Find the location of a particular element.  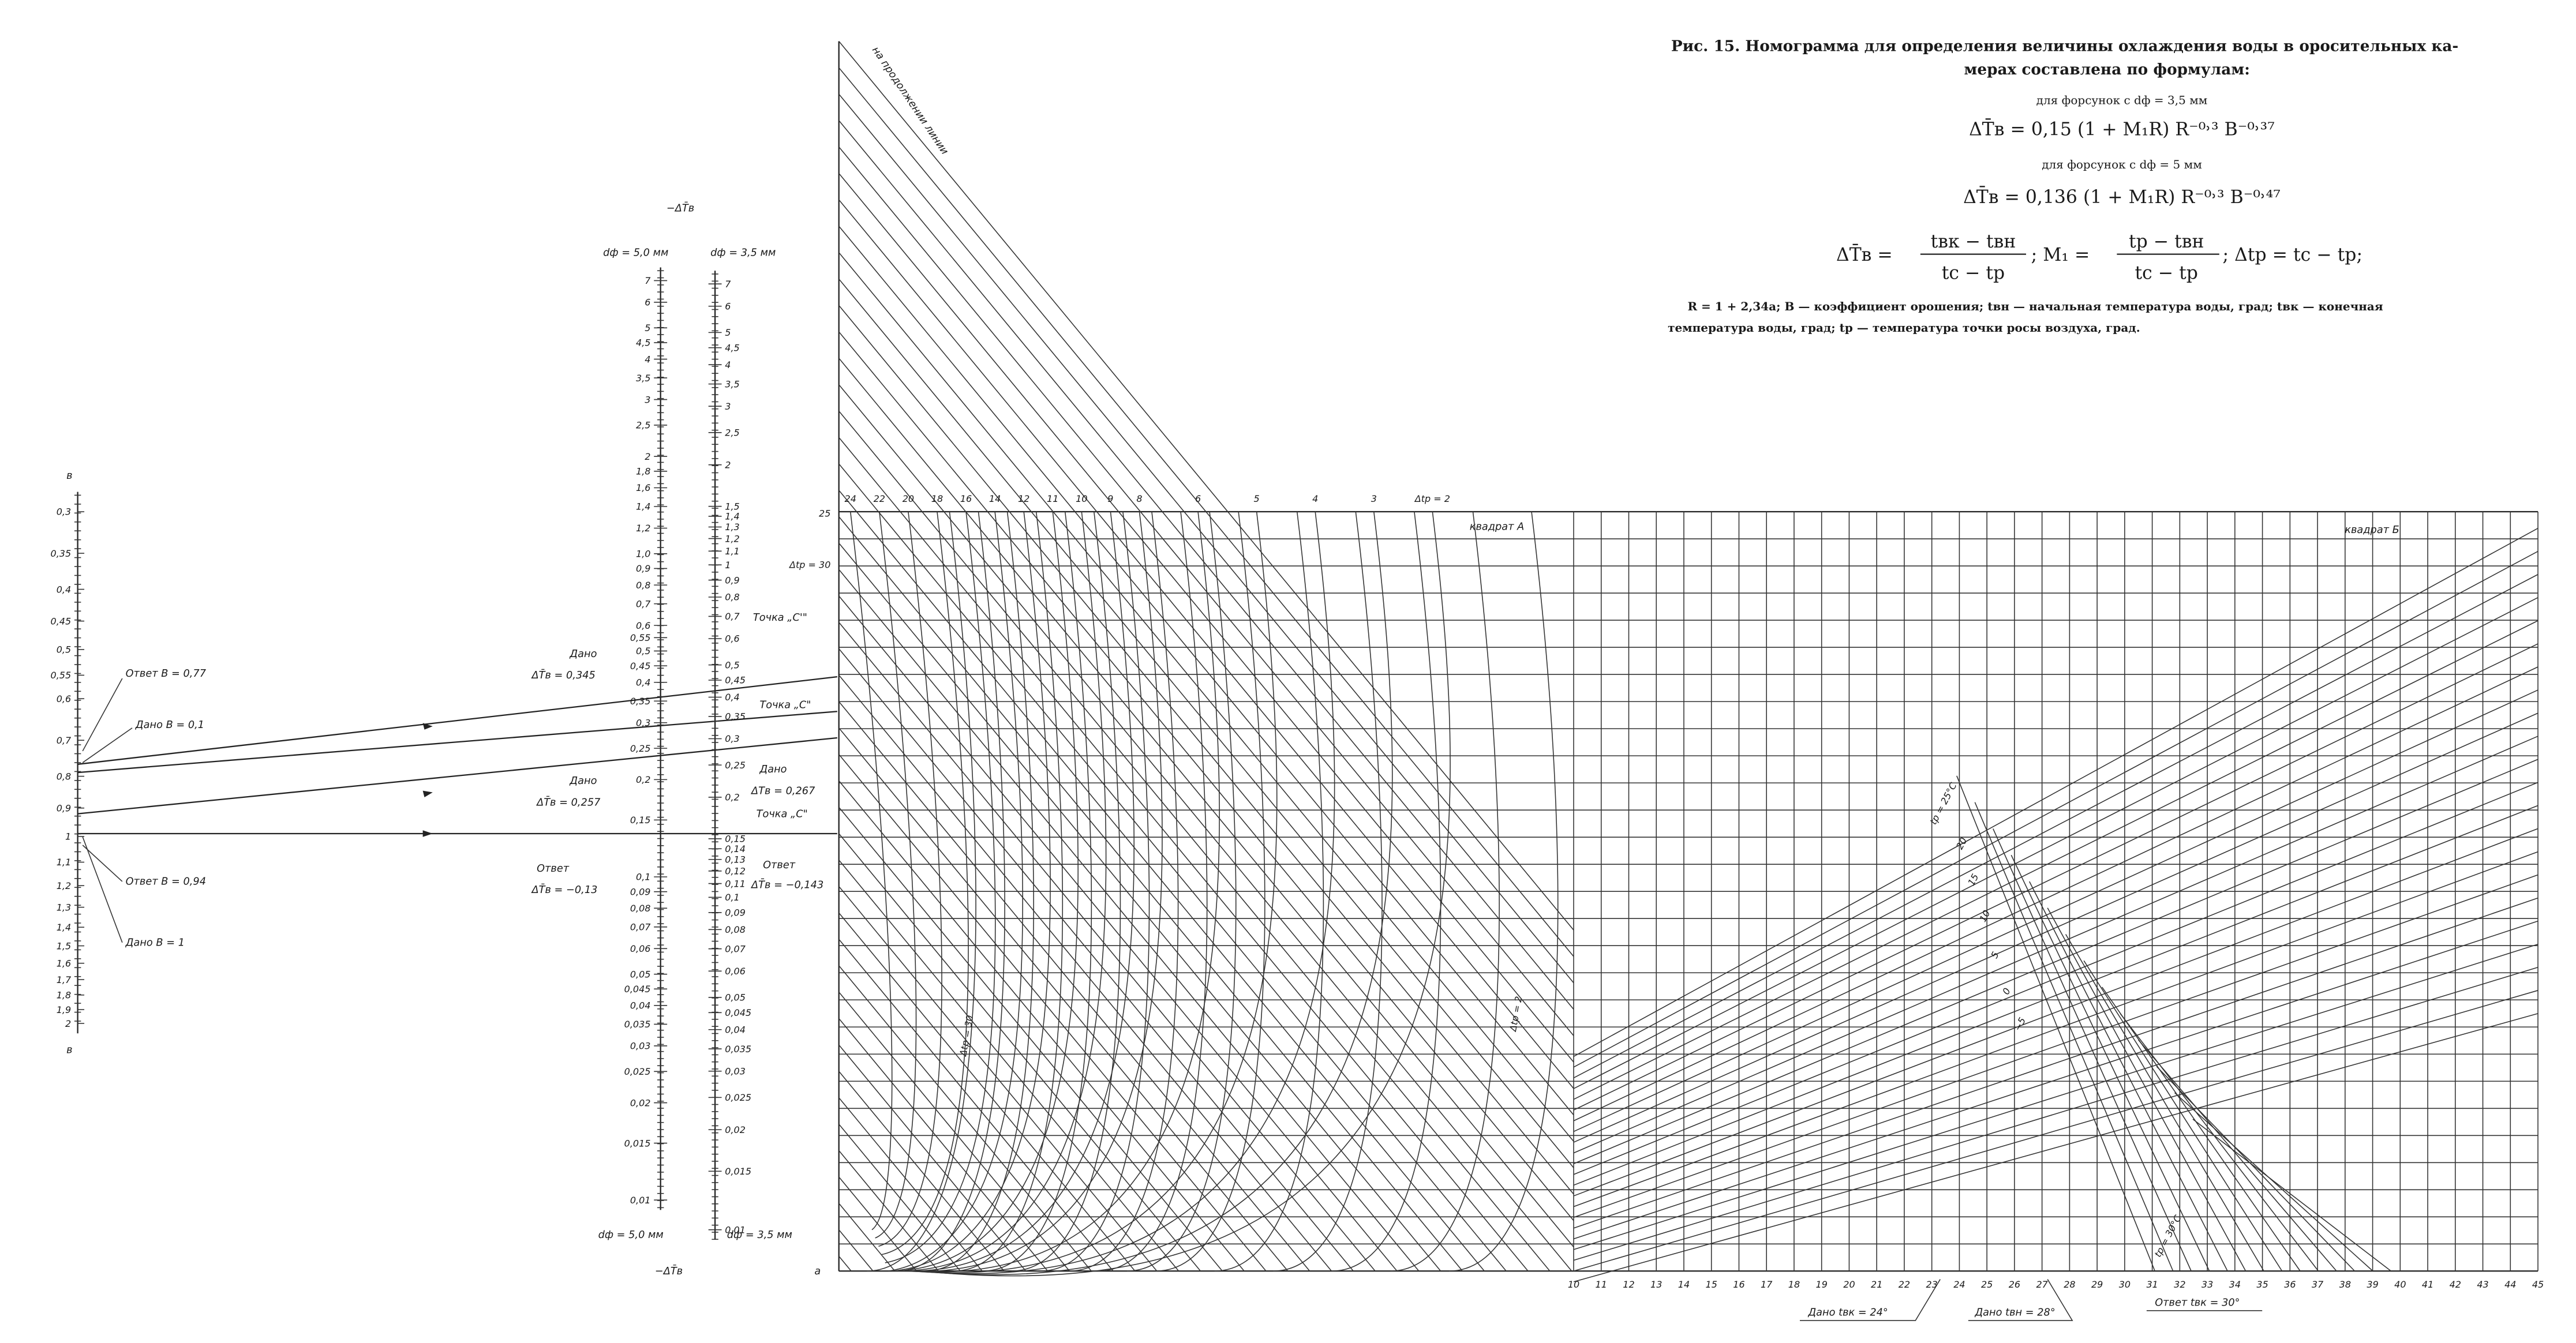

formula: ; M₁ = is located at coordinates (2060, 255).